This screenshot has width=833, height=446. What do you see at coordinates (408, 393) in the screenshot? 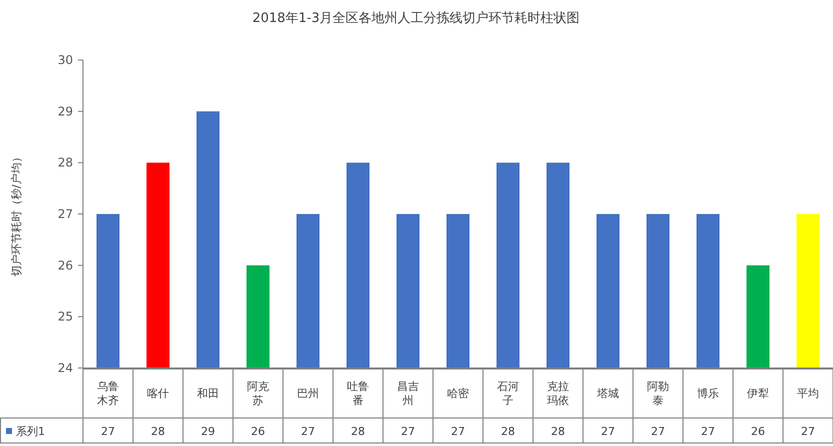
I see `x-tick-label: 昌吉州` at bounding box center [408, 393].